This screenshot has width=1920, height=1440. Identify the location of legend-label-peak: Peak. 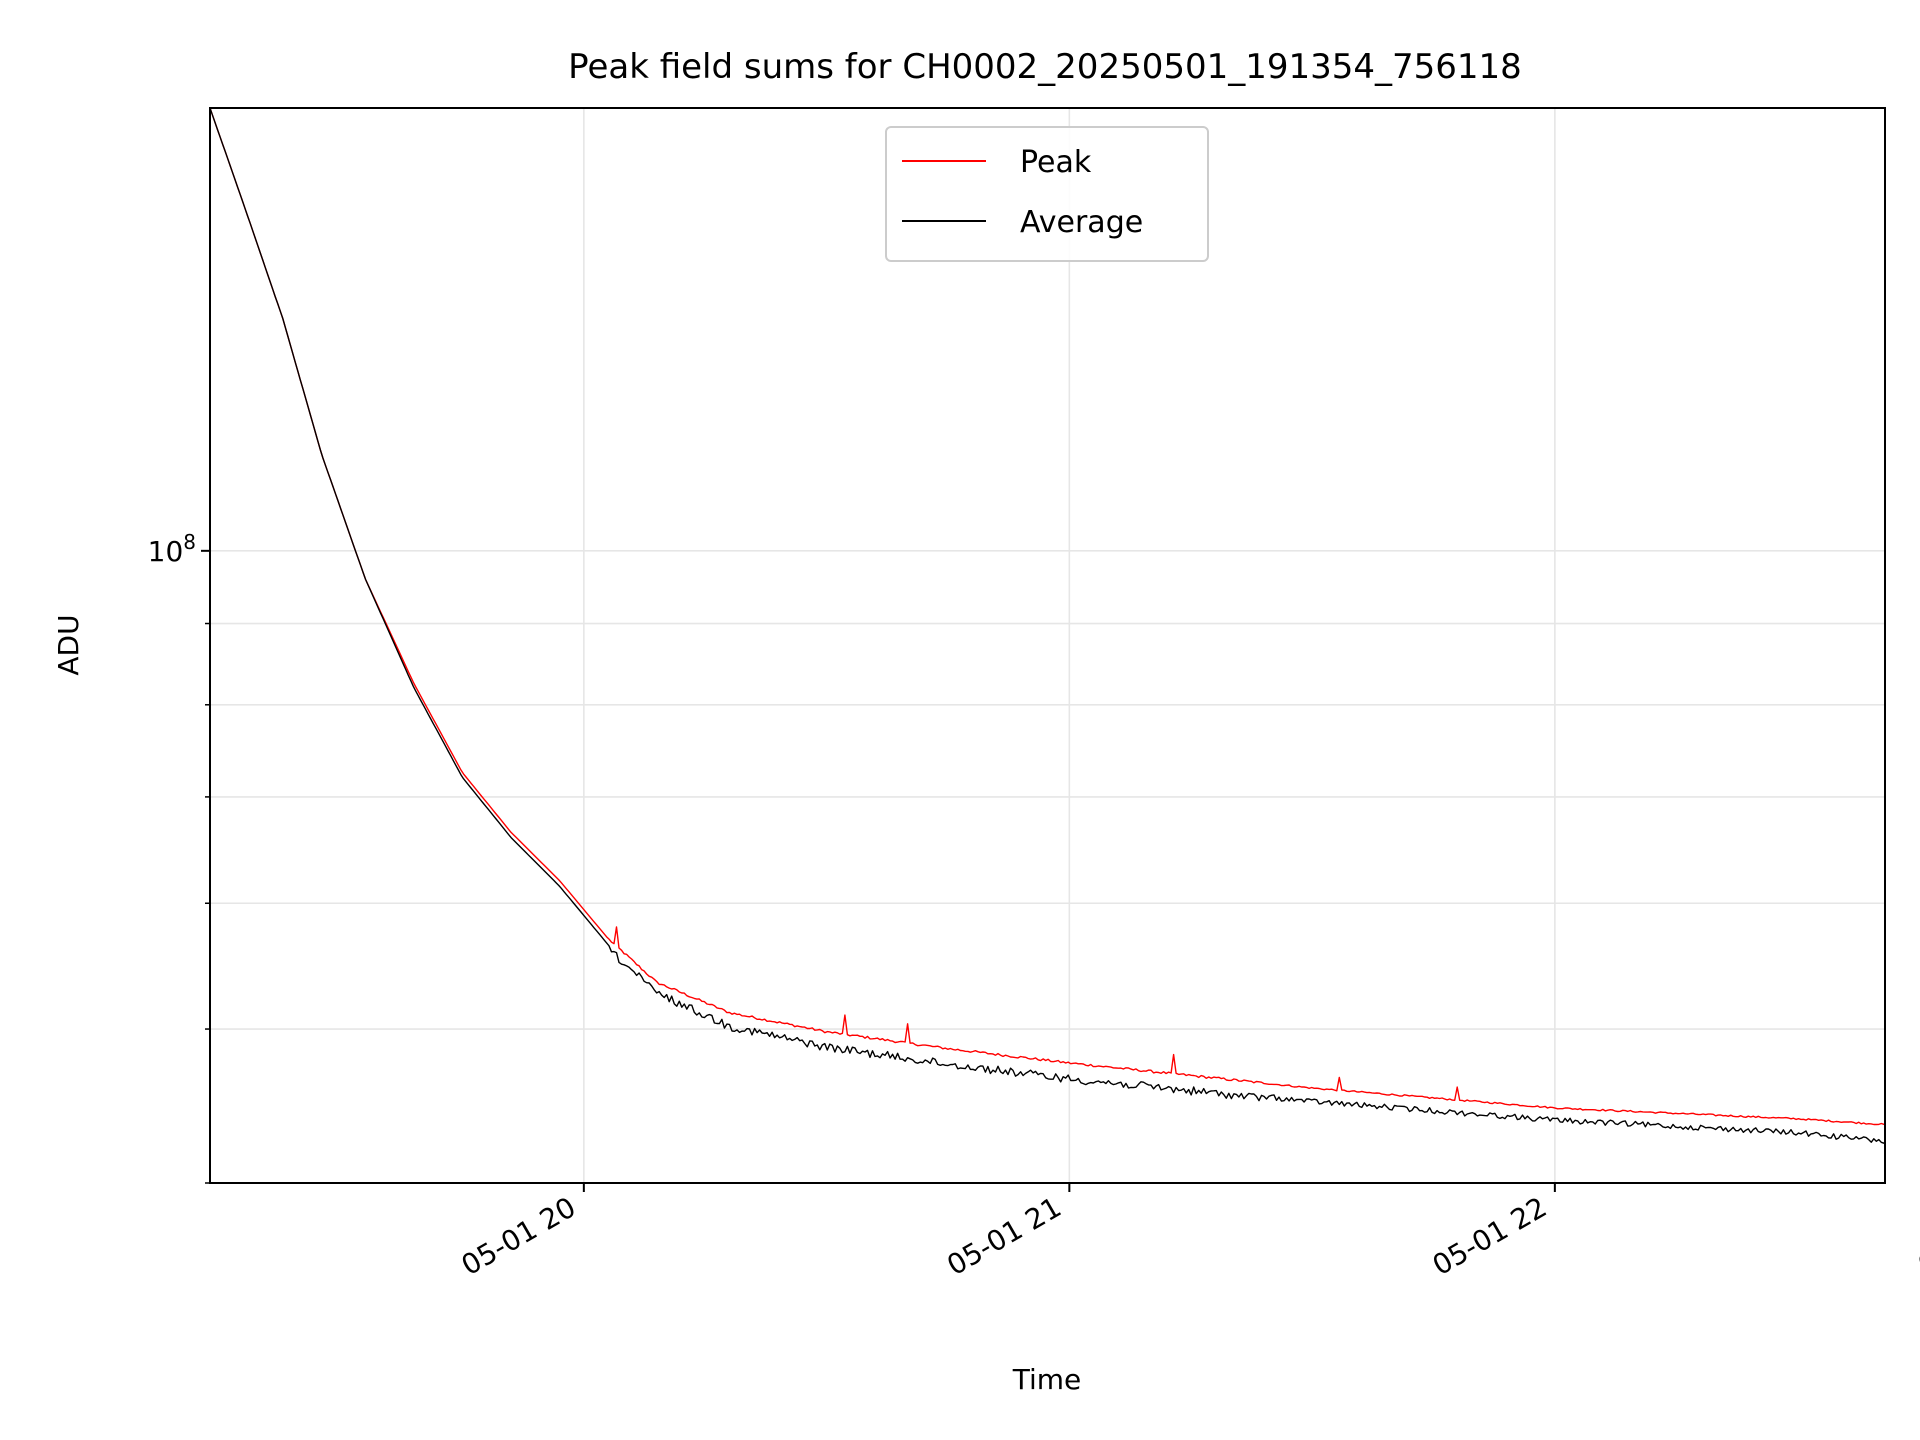
(1056, 162).